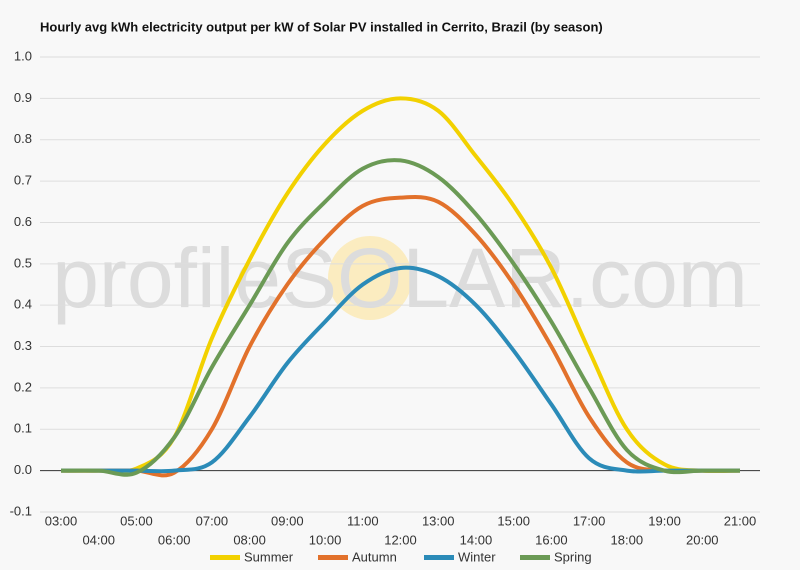 The height and width of the screenshot is (570, 800). I want to click on y-tick-label: 0.0, so click(23, 469).